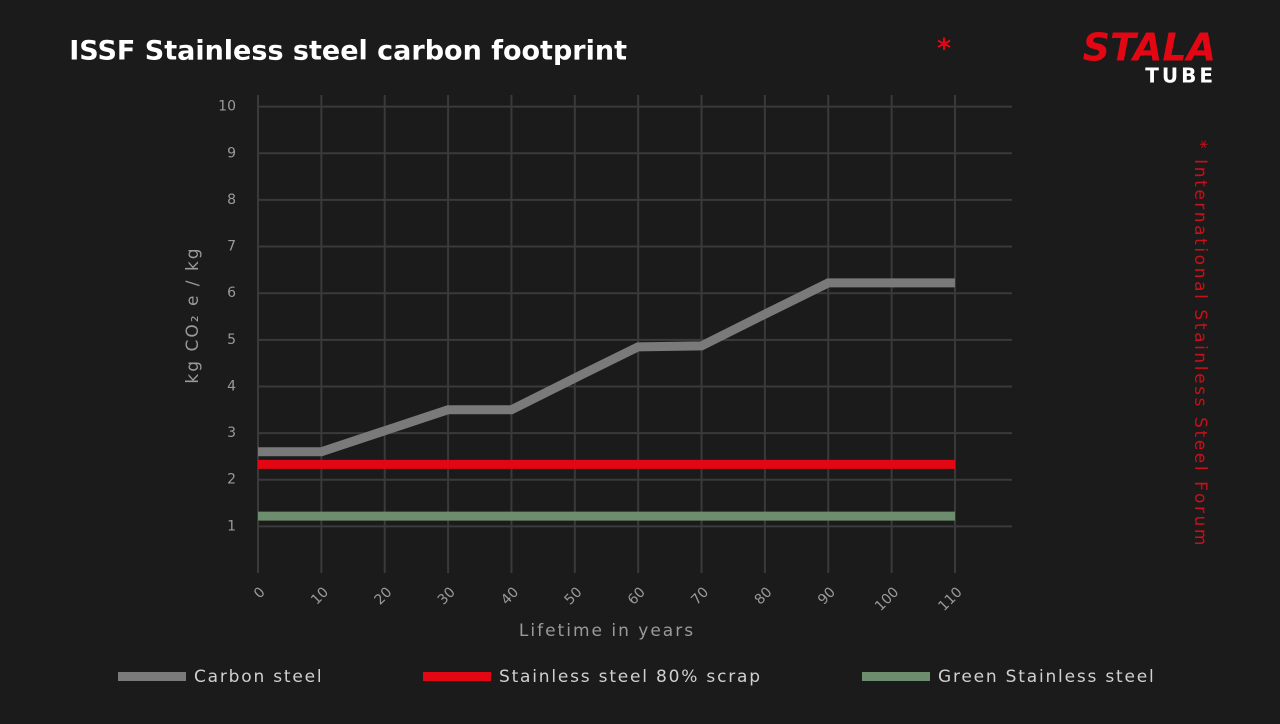  I want to click on logo-bottom: TUBE, so click(1180, 76).